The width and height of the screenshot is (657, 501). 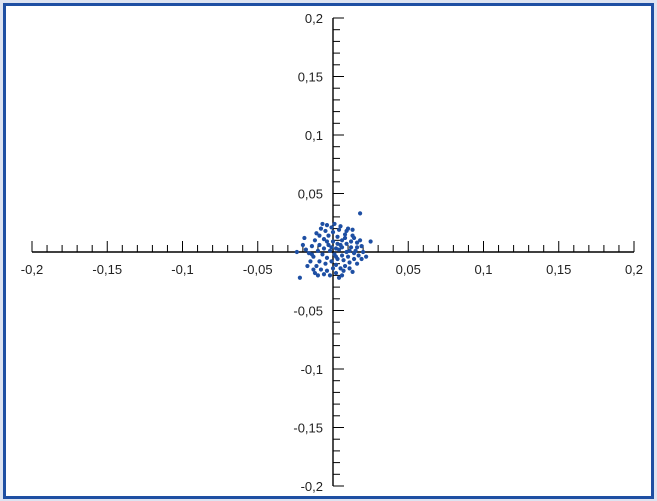 What do you see at coordinates (312, 486) in the screenshot?
I see `y-tick-label: -0,2` at bounding box center [312, 486].